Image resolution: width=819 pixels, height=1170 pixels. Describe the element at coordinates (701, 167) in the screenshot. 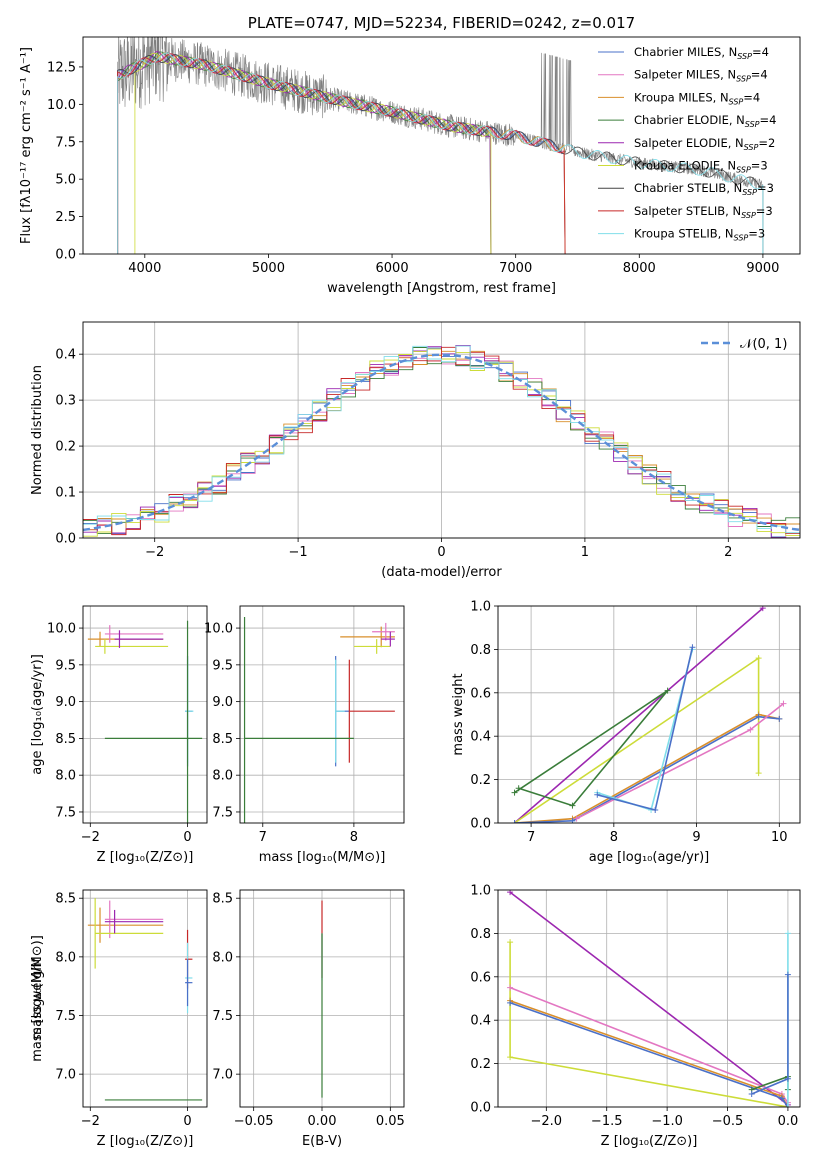

I see `legend-entry: Kroupa ELODIE, NSSP=3` at that location.